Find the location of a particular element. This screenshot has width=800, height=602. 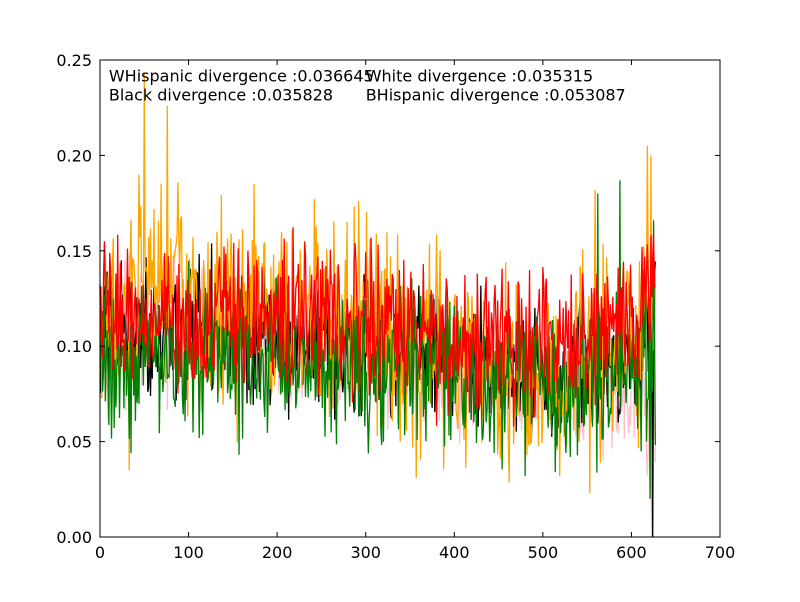

divergence-annotation: White divergence :0.035315 is located at coordinates (479, 75).